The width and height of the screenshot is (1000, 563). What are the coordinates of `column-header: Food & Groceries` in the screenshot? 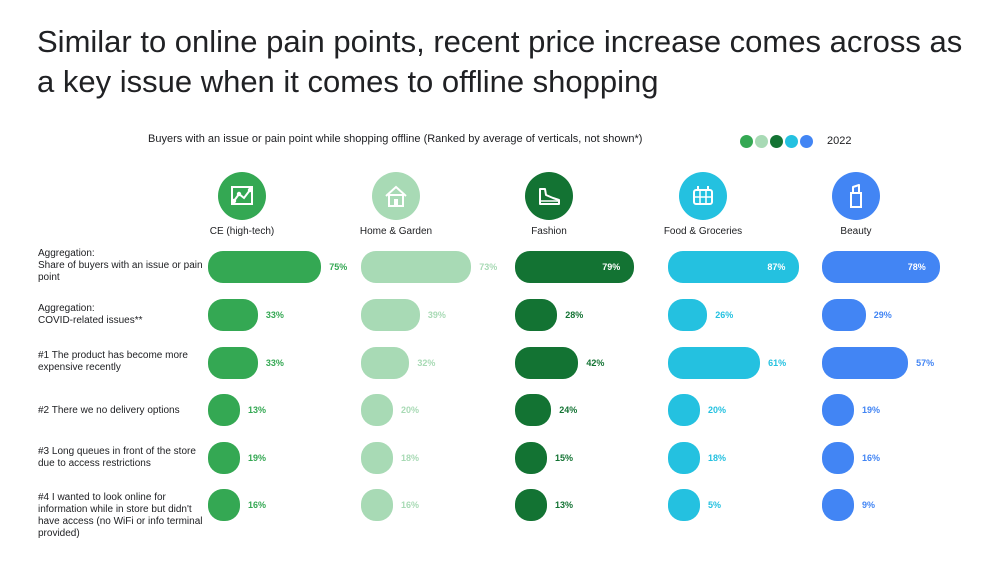 It's located at (703, 204).